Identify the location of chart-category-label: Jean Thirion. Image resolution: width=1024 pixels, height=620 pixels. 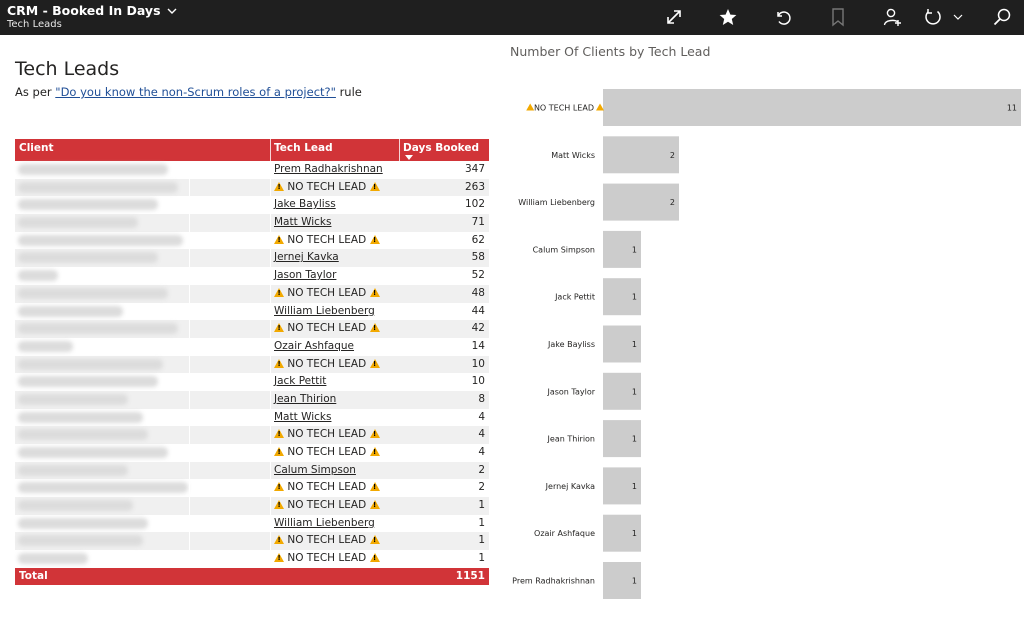
(571, 439).